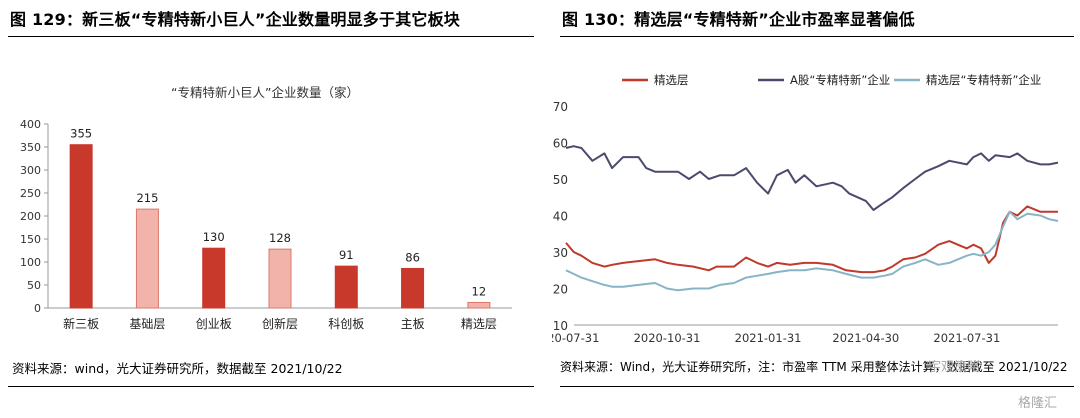 This screenshot has height=418, width=1080. Describe the element at coordinates (560, 107) in the screenshot. I see `y-tick-label: 70` at that location.